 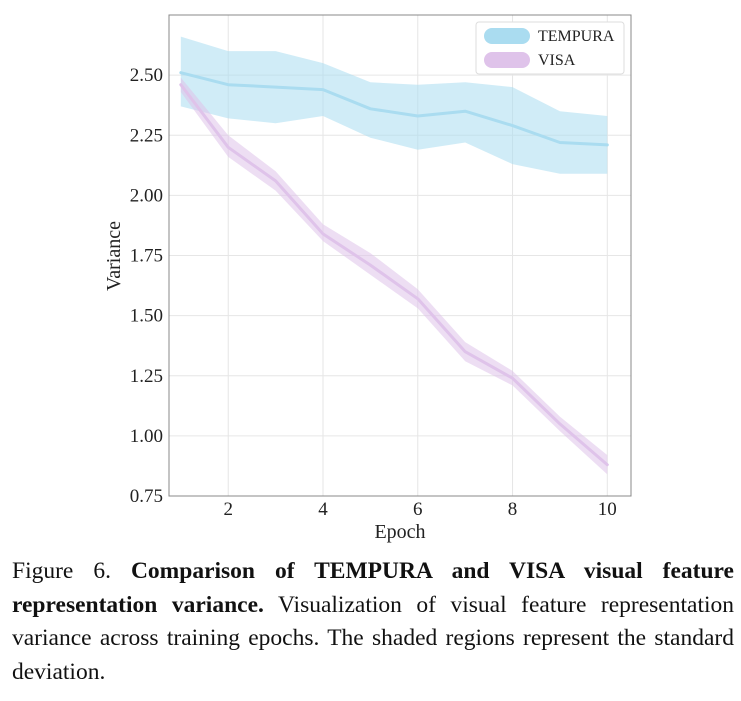 I want to click on y-tick-label: 1.75, so click(x=146, y=256).